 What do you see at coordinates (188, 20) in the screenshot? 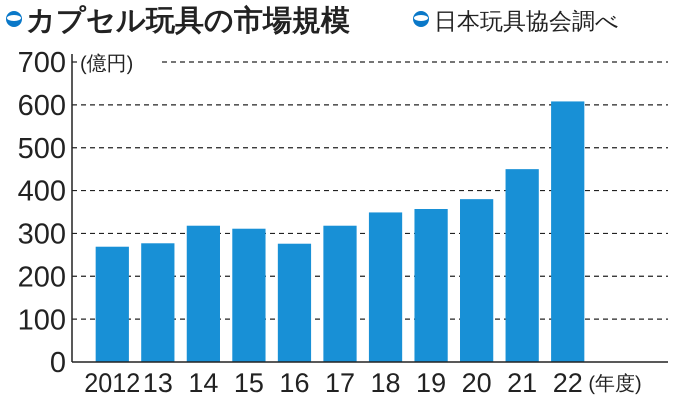
I see `chart-title: カプセル玩具の市場規模` at bounding box center [188, 20].